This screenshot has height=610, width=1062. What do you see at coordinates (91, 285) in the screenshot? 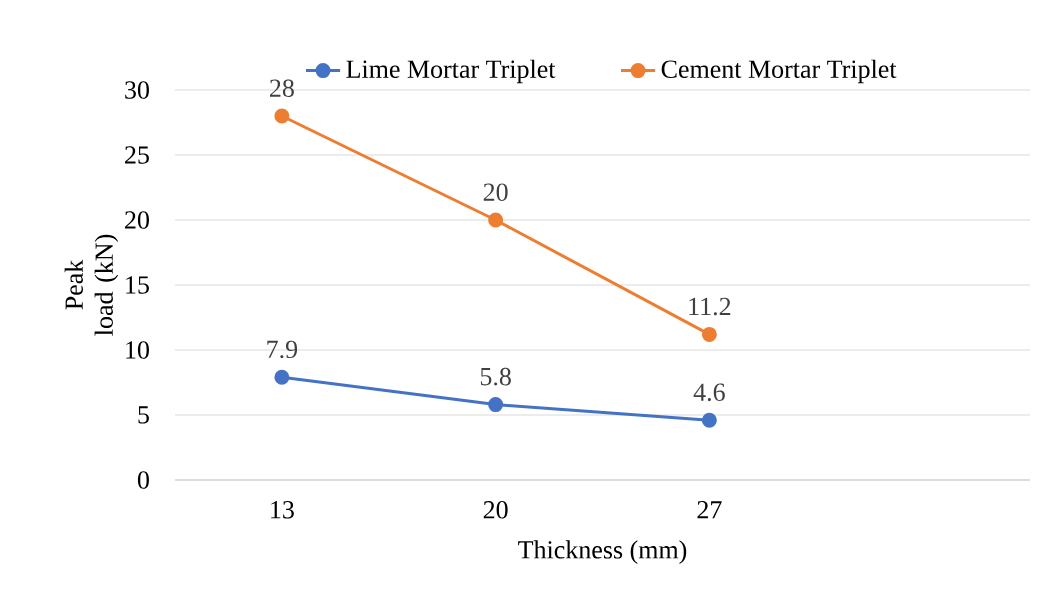
I see `y-axis-title: Peak load (kN)` at bounding box center [91, 285].